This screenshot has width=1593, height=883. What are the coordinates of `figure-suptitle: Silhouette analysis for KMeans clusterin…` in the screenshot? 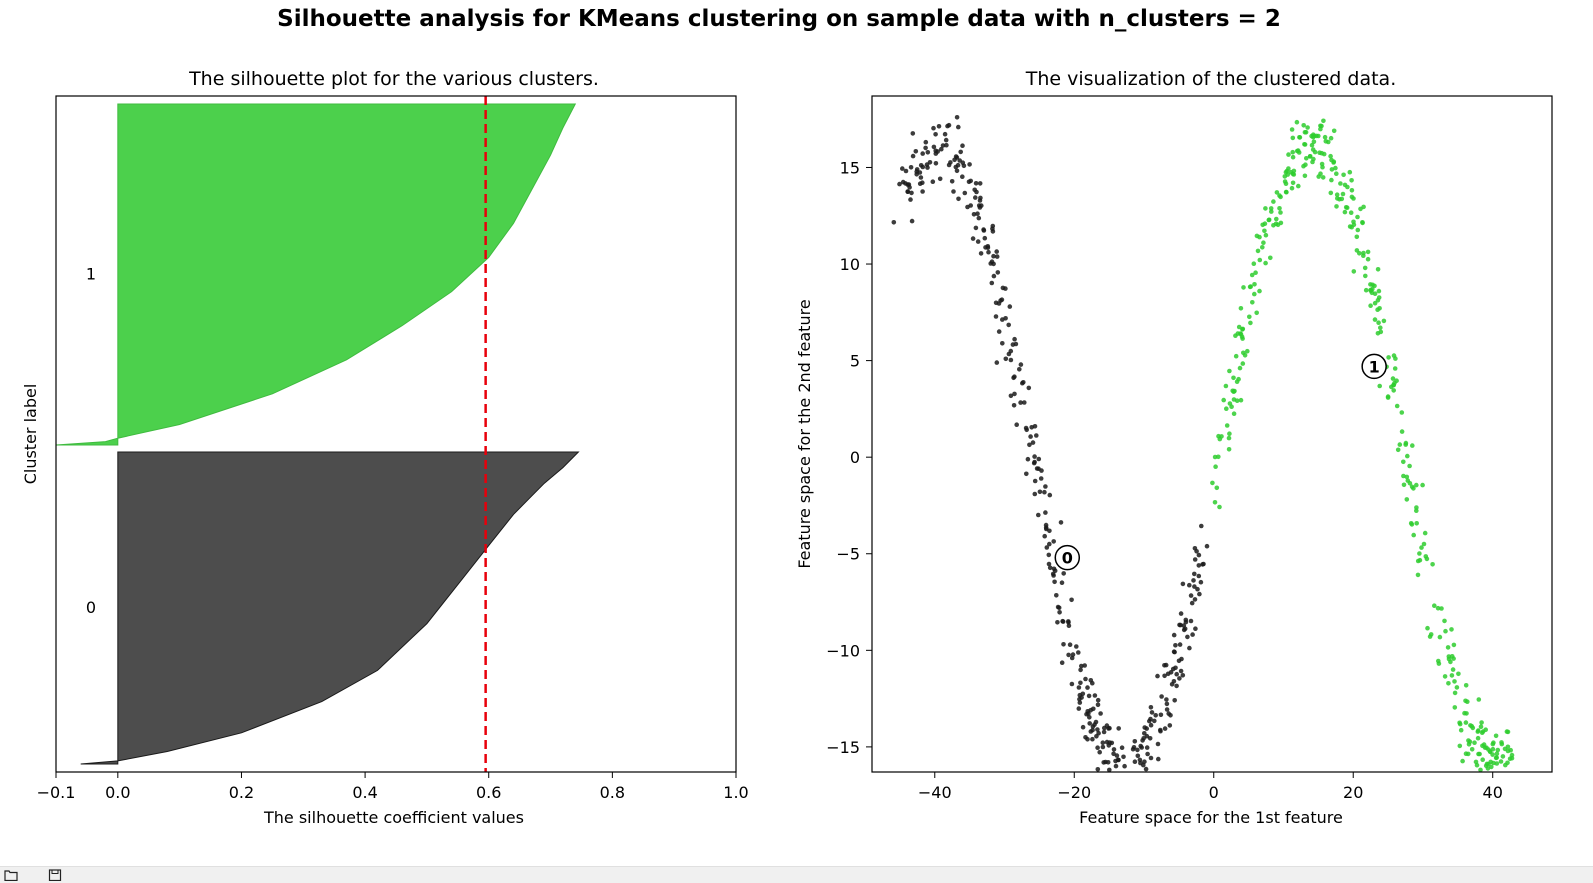 It's located at (779, 19).